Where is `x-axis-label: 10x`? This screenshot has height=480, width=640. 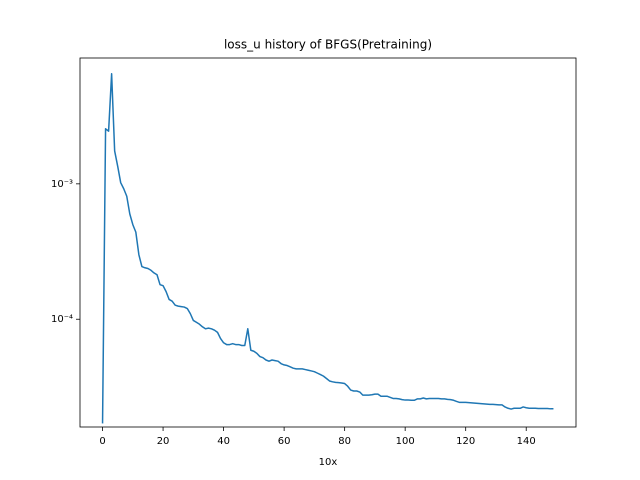
x-axis-label: 10x is located at coordinates (328, 462).